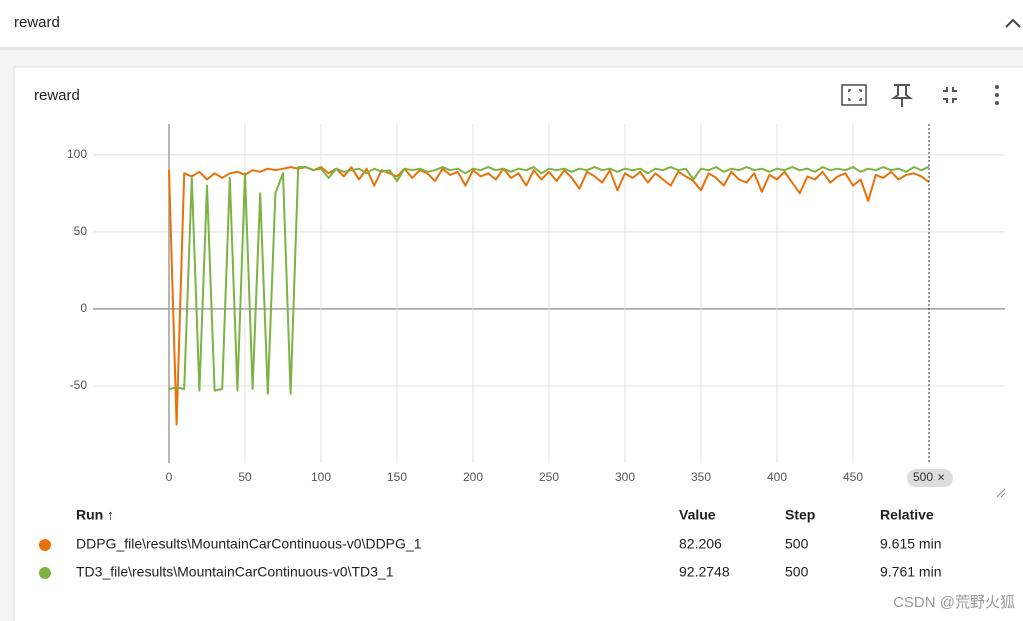 The image size is (1023, 621). What do you see at coordinates (169, 477) in the screenshot?
I see `x-tick-label: 0` at bounding box center [169, 477].